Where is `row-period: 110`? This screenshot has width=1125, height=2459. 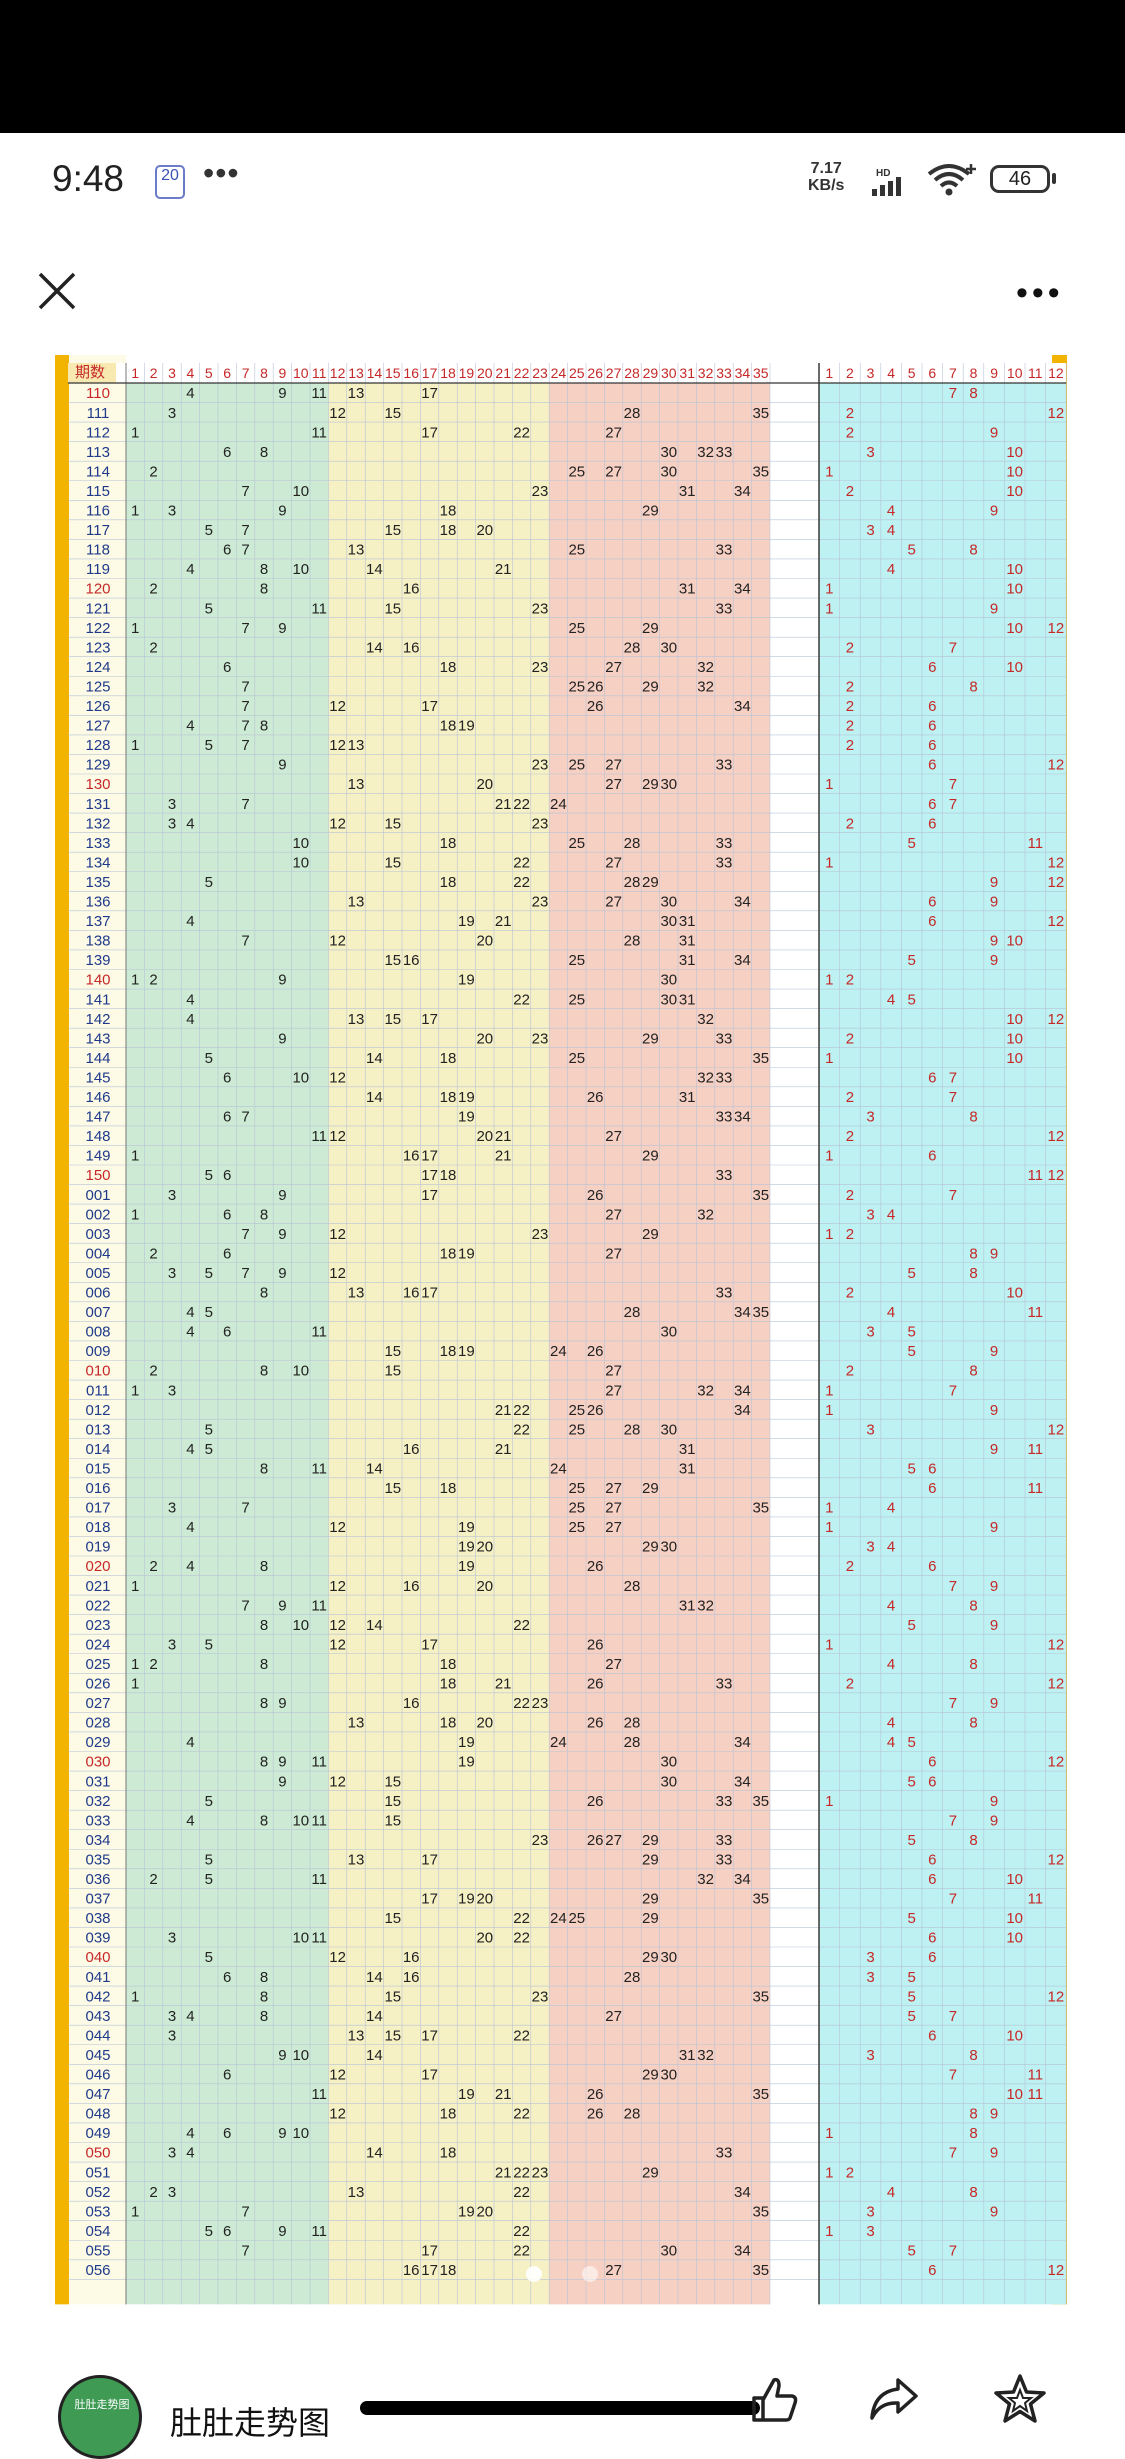
row-period: 110 is located at coordinates (98, 393).